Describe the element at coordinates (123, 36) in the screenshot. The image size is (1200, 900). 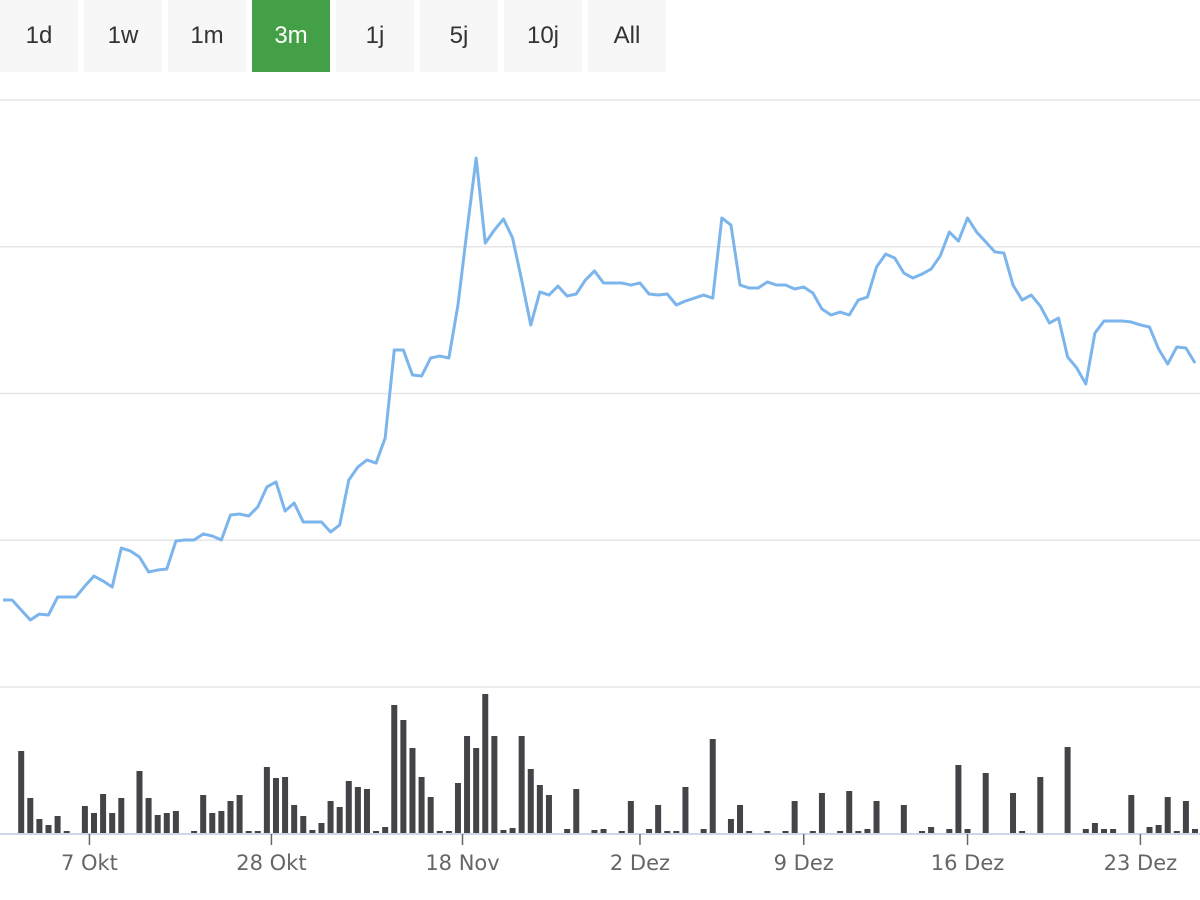
I see `range-tab: 1w` at that location.